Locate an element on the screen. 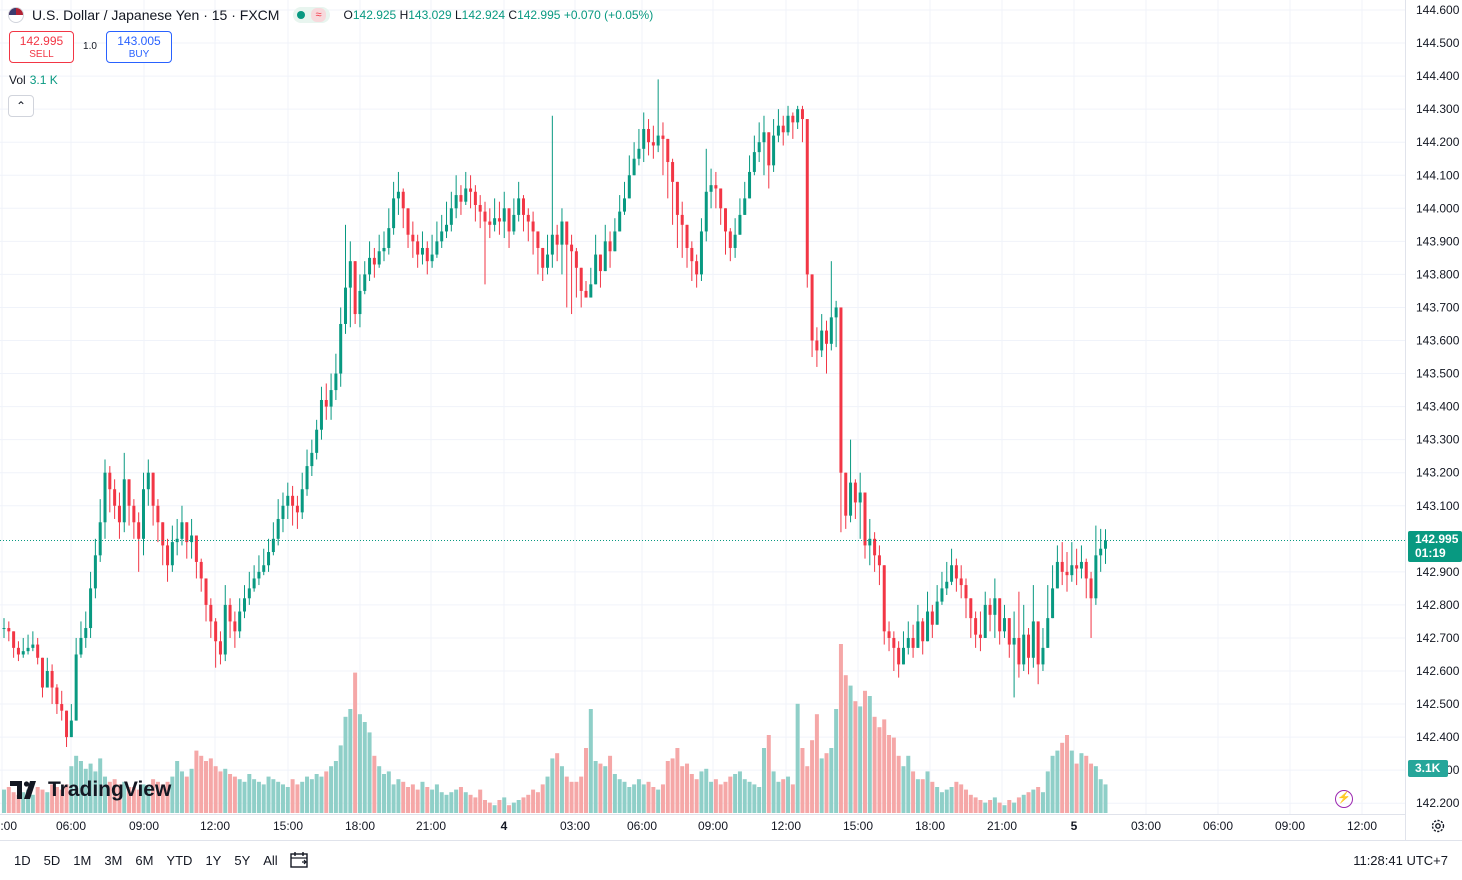 The height and width of the screenshot is (880, 1462). volume-legend: Vol 3.1 K is located at coordinates (33, 80).